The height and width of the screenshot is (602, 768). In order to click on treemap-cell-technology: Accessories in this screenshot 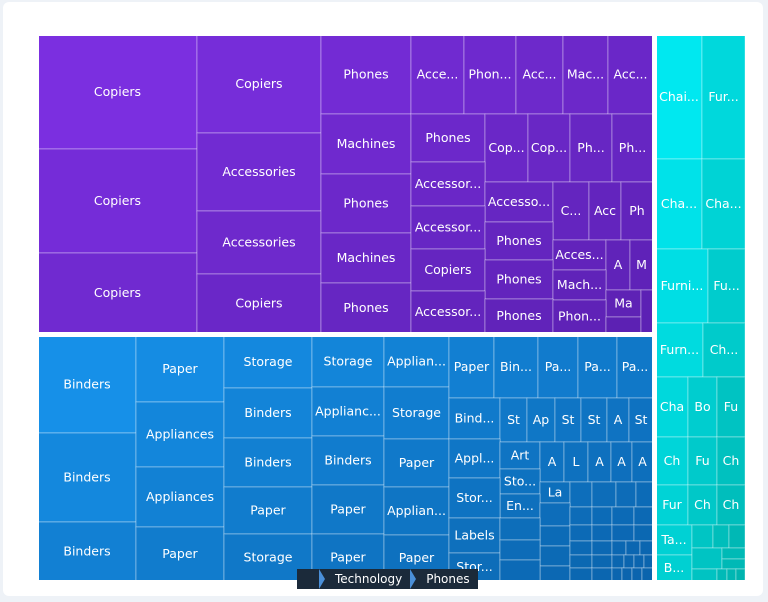, I will do `click(259, 242)`.